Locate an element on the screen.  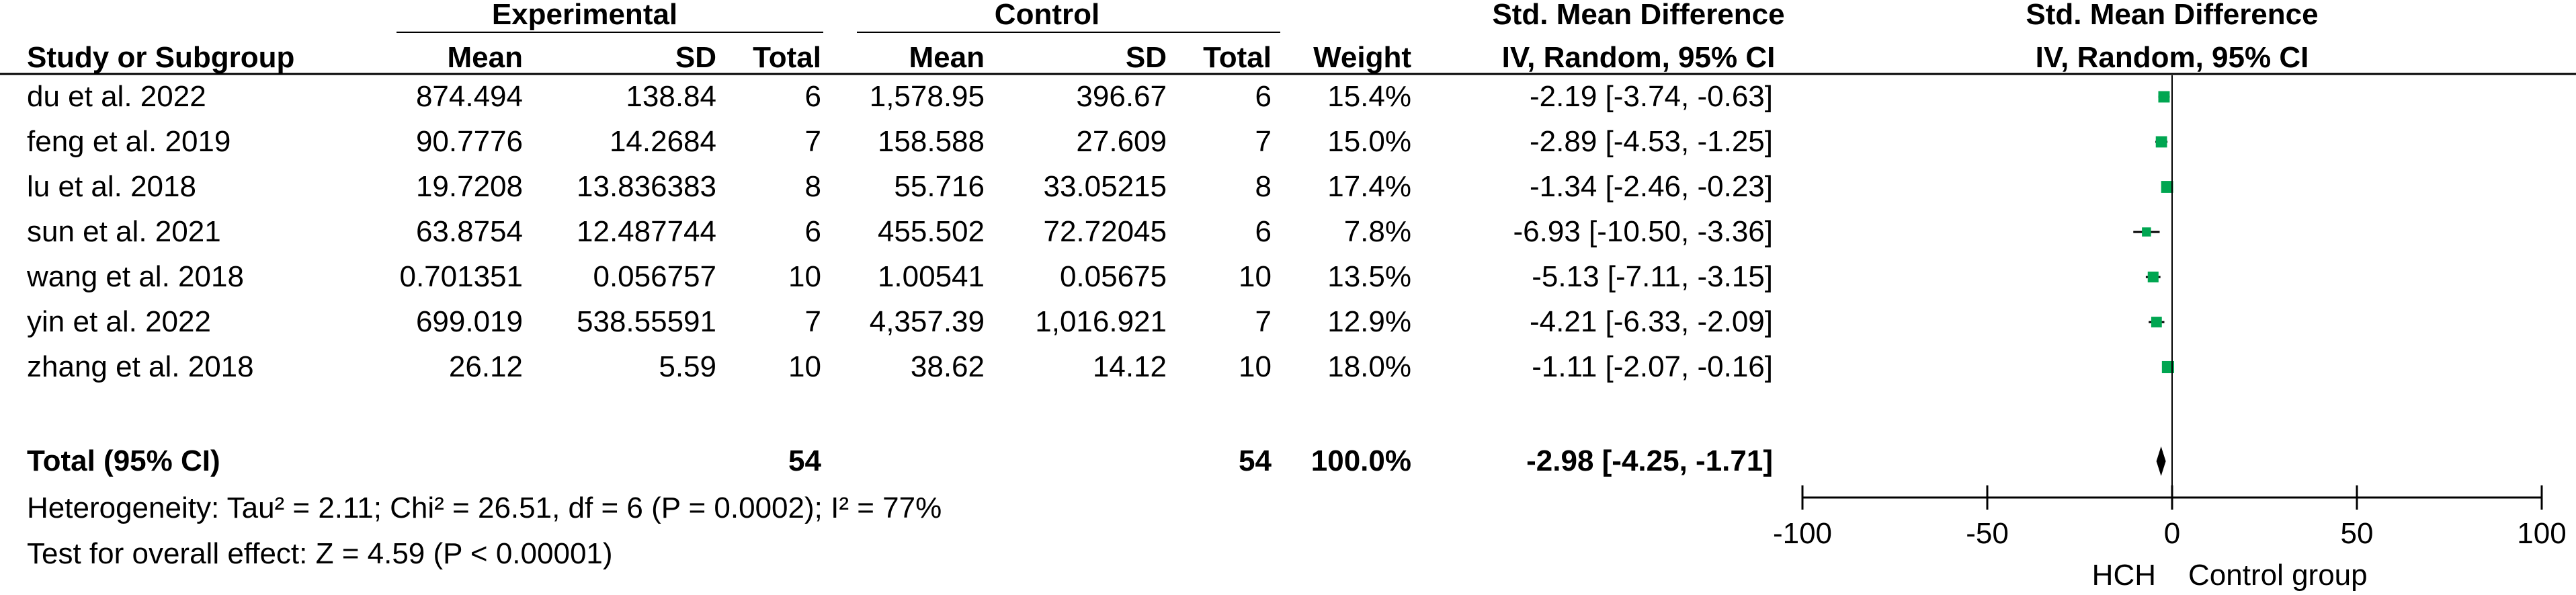
axis-right-label: Control group is located at coordinates (2278, 575).